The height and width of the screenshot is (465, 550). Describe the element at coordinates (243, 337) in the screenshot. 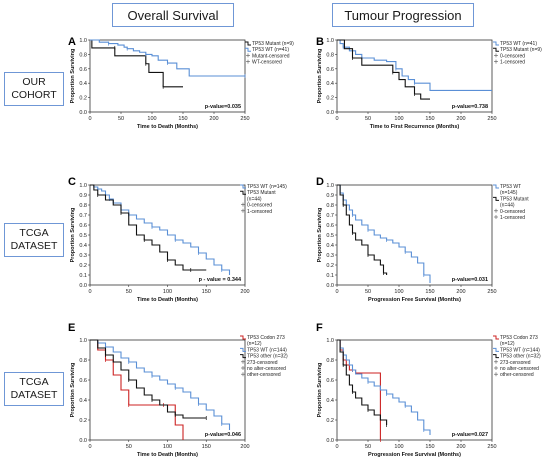

I see `legend-swatch-red` at that location.